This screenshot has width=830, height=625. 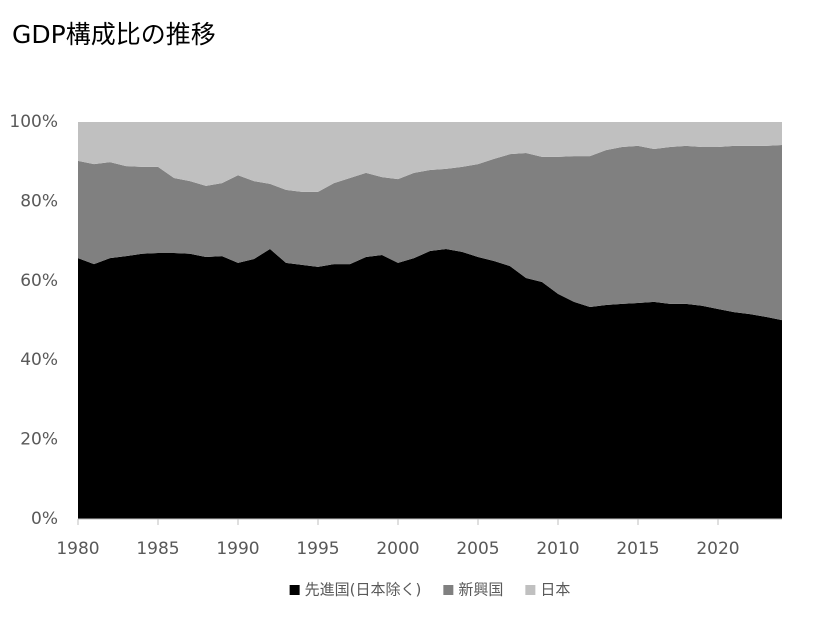 What do you see at coordinates (397, 549) in the screenshot?
I see `x-tick-label: 2000` at bounding box center [397, 549].